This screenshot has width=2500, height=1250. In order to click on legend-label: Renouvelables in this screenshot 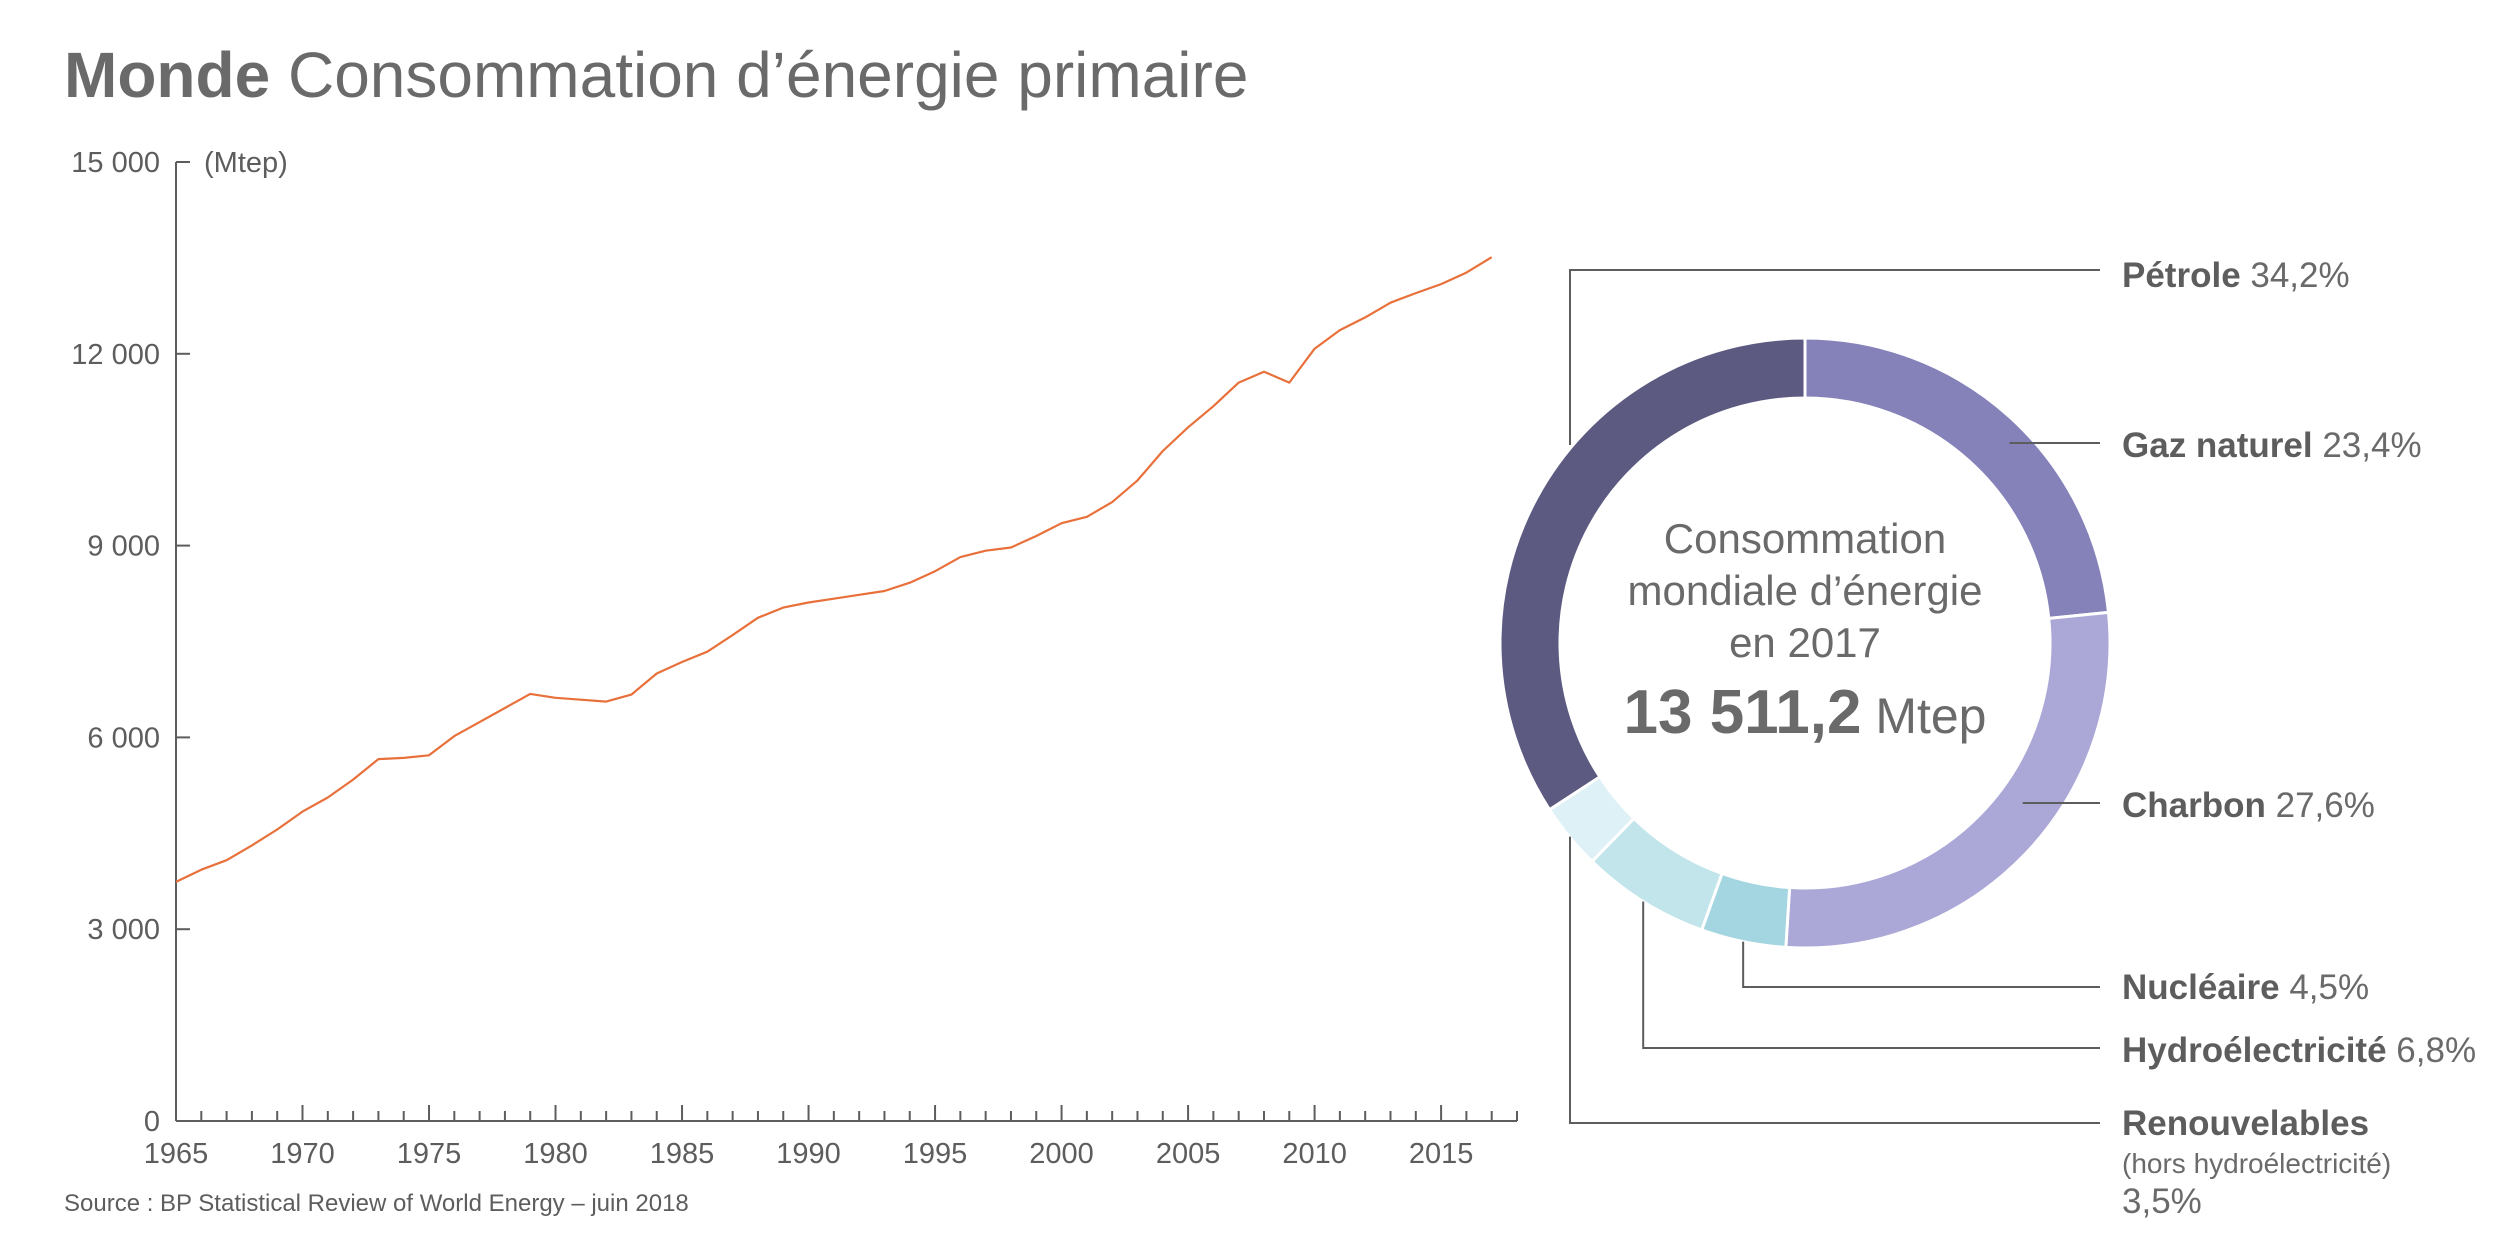, I will do `click(2245, 1123)`.